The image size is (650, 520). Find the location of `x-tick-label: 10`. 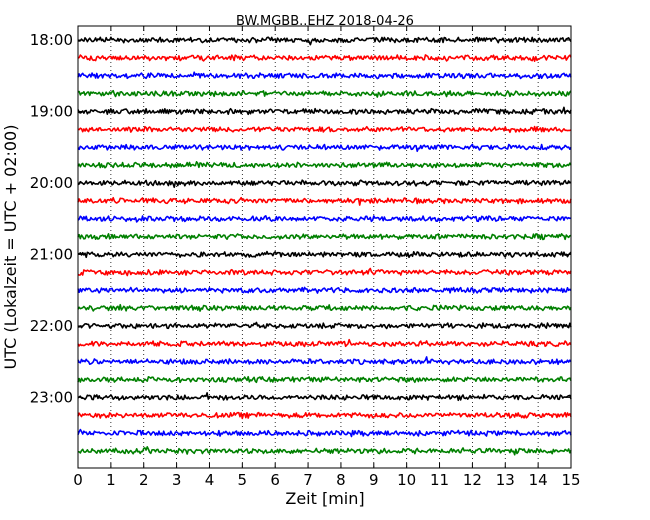

x-tick-label: 10 is located at coordinates (406, 480).